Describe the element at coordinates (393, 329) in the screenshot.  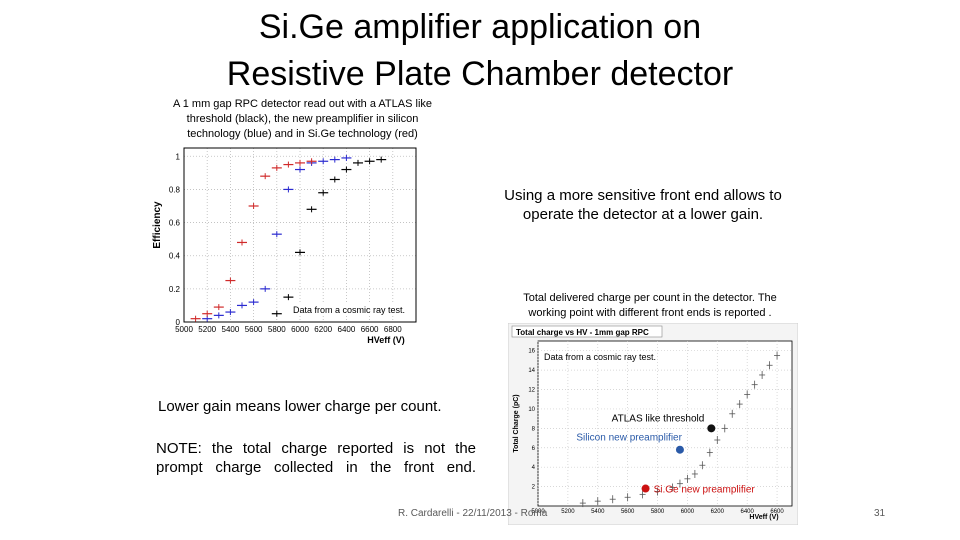
I see `x-tick-label: 6800` at that location.